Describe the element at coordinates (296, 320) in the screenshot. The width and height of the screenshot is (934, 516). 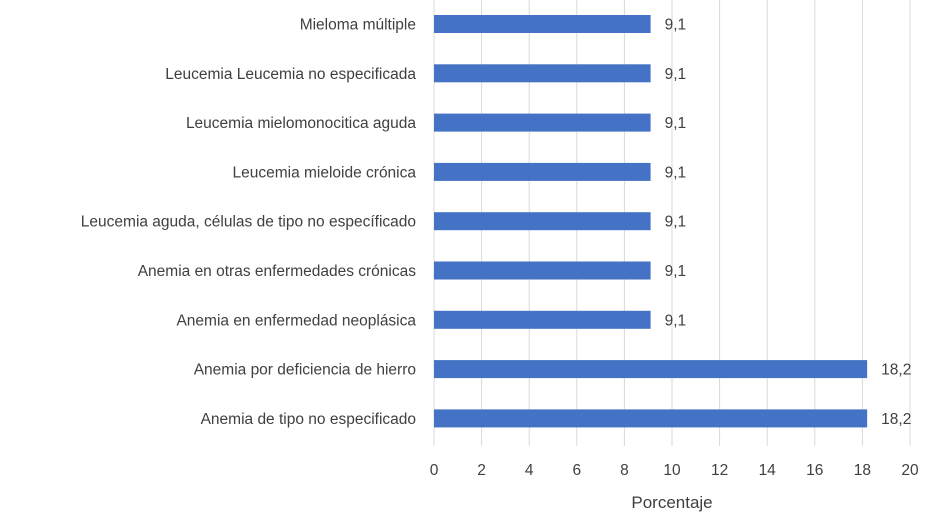
I see `category-label: Anemia en enfermedad neoplásica` at that location.